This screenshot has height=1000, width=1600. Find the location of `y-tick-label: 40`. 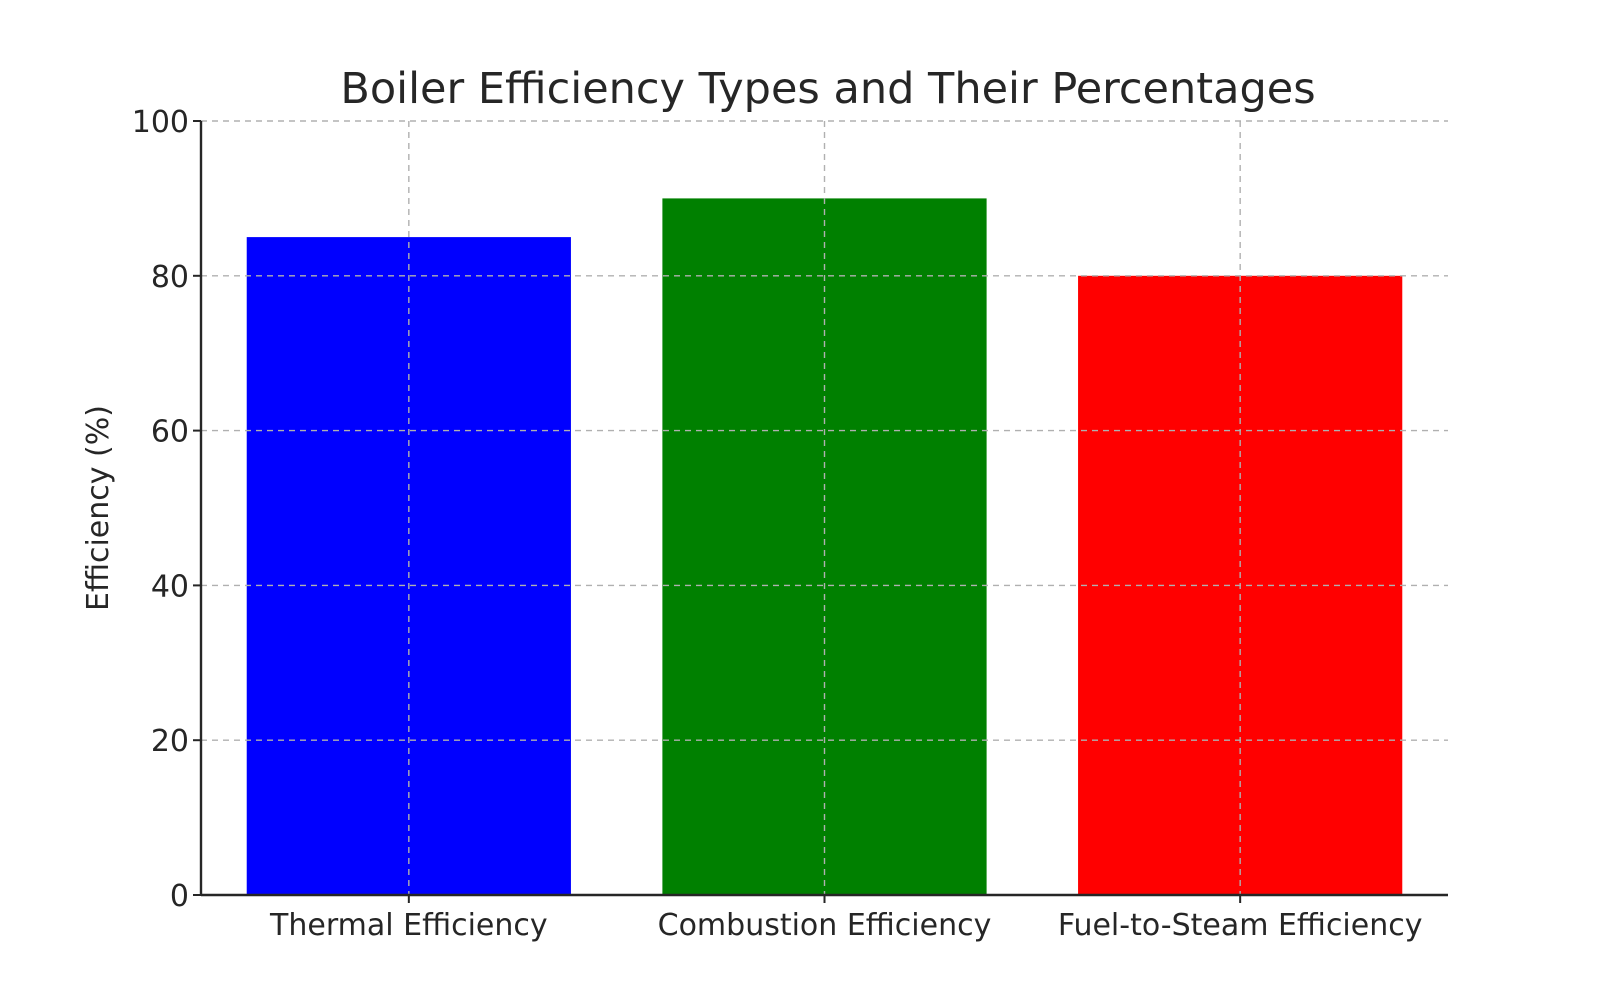

y-tick-label: 40 is located at coordinates (170, 586).